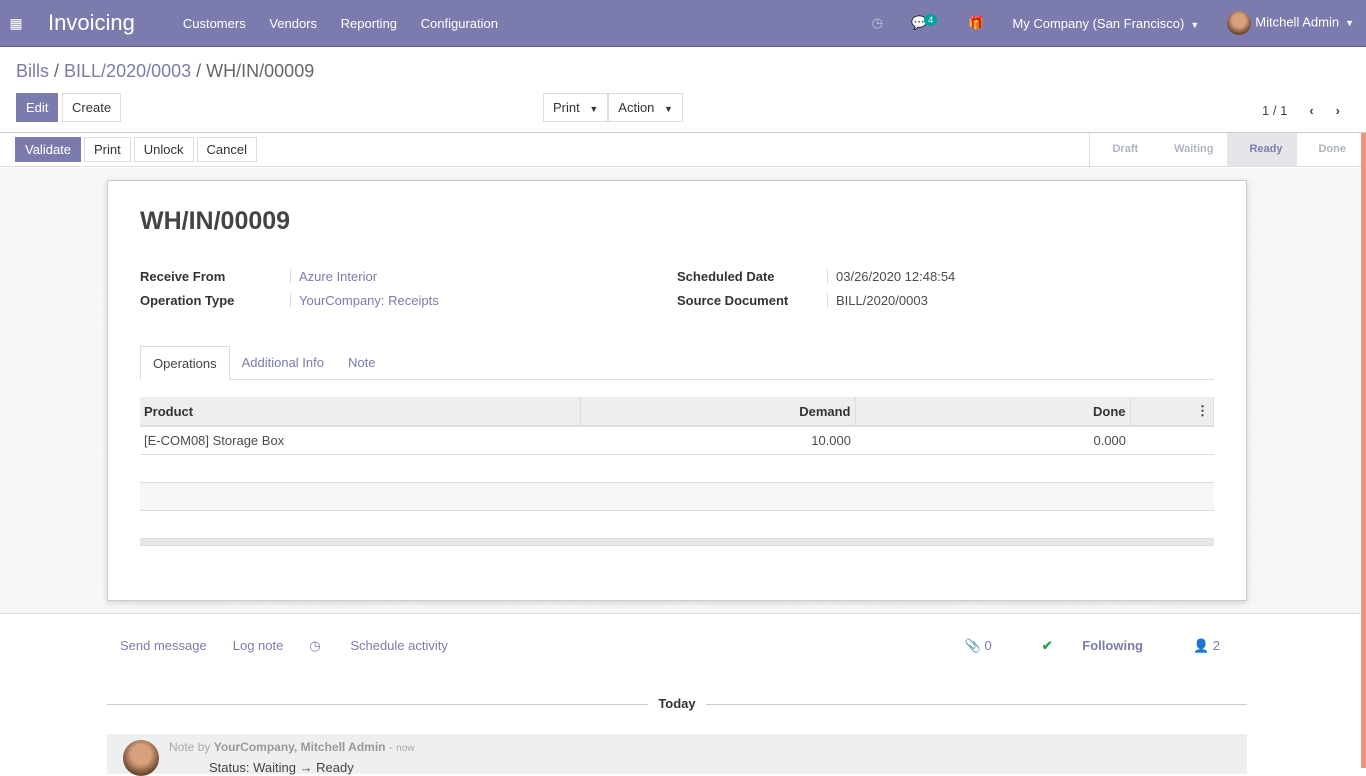  What do you see at coordinates (190, 747) in the screenshot?
I see `note-prefix: Note by` at bounding box center [190, 747].